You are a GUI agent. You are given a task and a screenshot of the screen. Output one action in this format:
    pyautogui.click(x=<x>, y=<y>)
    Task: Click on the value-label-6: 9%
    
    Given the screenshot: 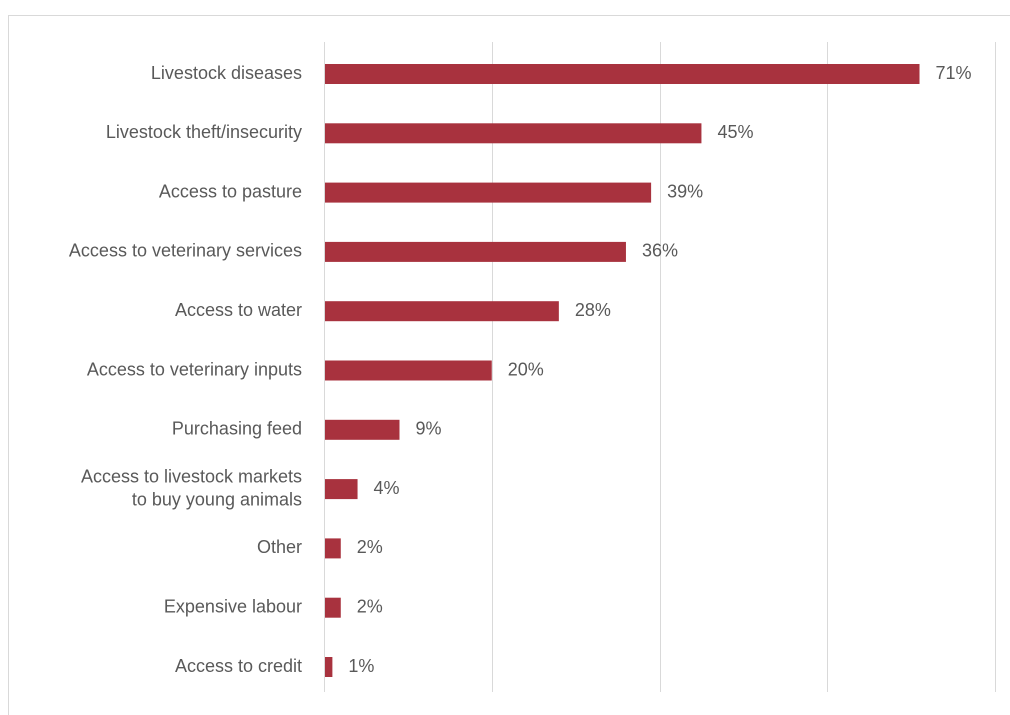 What is the action you would take?
    pyautogui.click(x=428, y=429)
    